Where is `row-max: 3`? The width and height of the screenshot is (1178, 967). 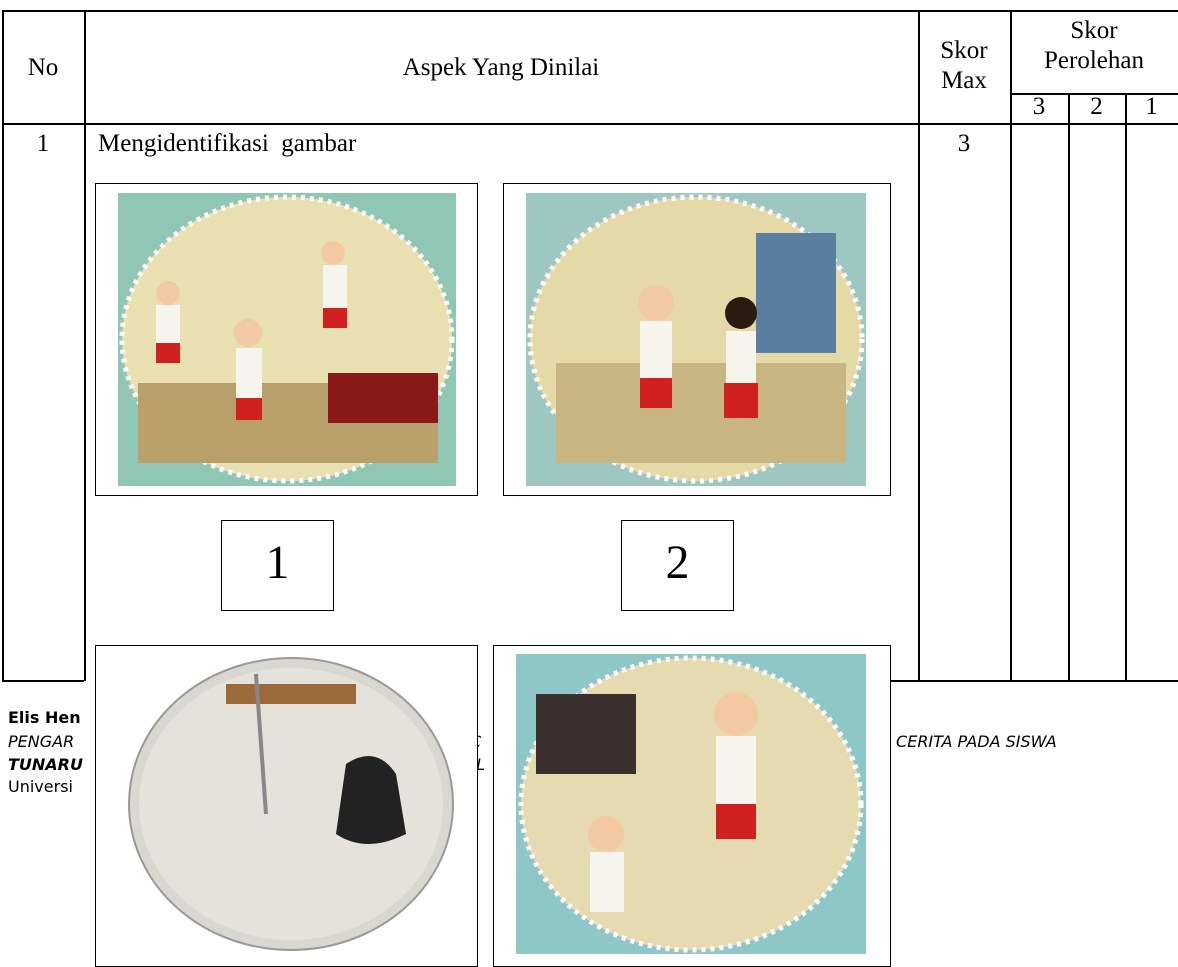 row-max: 3 is located at coordinates (964, 143).